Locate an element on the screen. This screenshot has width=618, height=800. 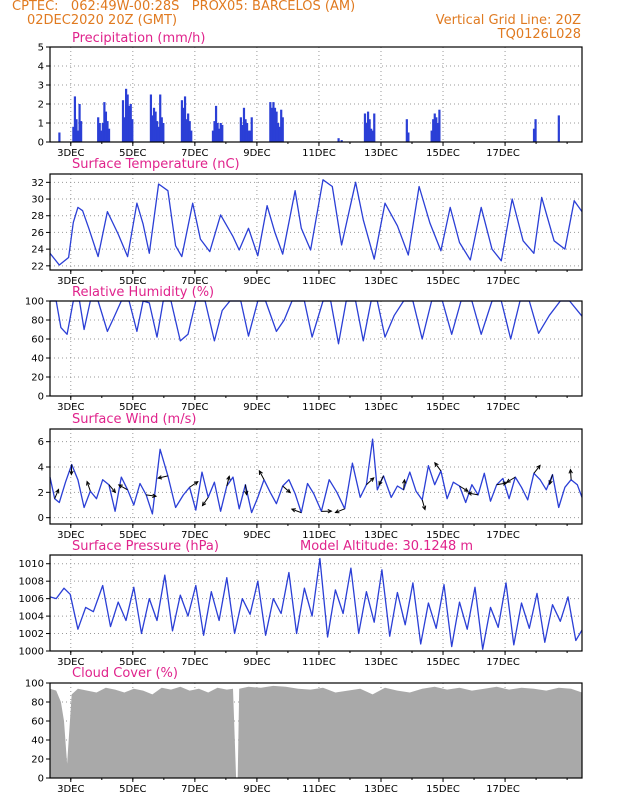
y-tick-label: 1002 is located at coordinates (31, 634).